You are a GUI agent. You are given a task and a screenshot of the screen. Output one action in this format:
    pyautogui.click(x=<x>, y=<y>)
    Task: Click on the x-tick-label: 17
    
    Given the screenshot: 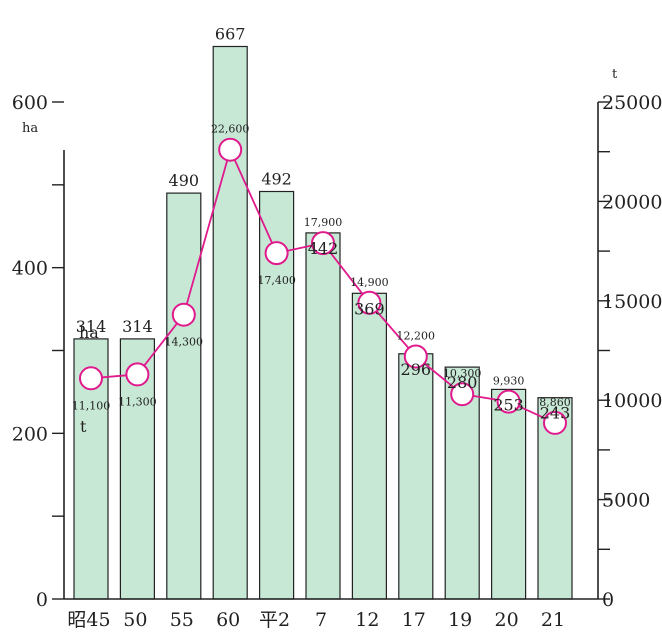 What is the action you would take?
    pyautogui.click(x=414, y=620)
    